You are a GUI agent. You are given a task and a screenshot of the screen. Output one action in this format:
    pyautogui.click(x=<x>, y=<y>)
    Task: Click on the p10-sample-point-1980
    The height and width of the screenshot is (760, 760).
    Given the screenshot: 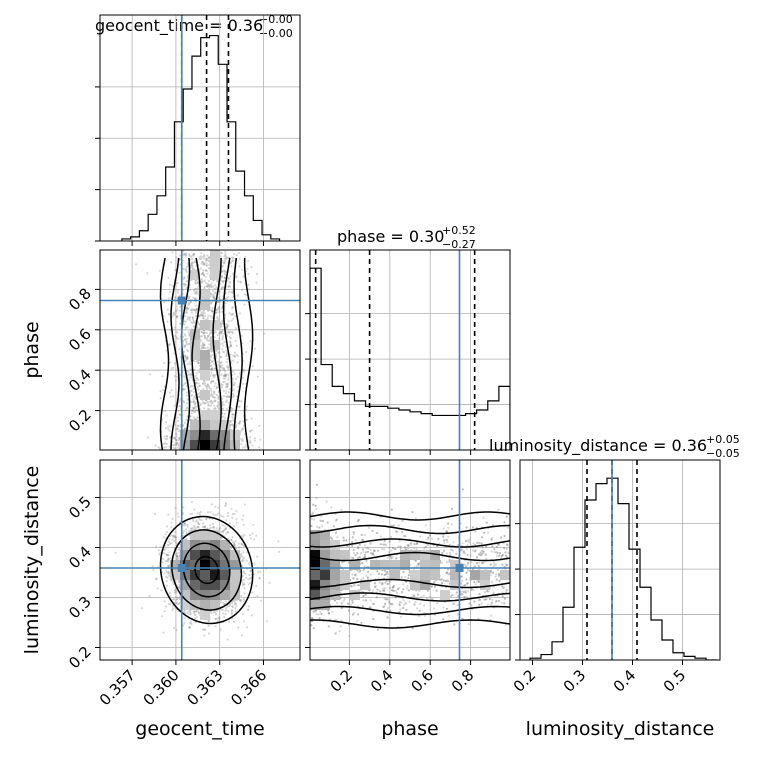 What is the action you would take?
    pyautogui.click(x=227, y=386)
    